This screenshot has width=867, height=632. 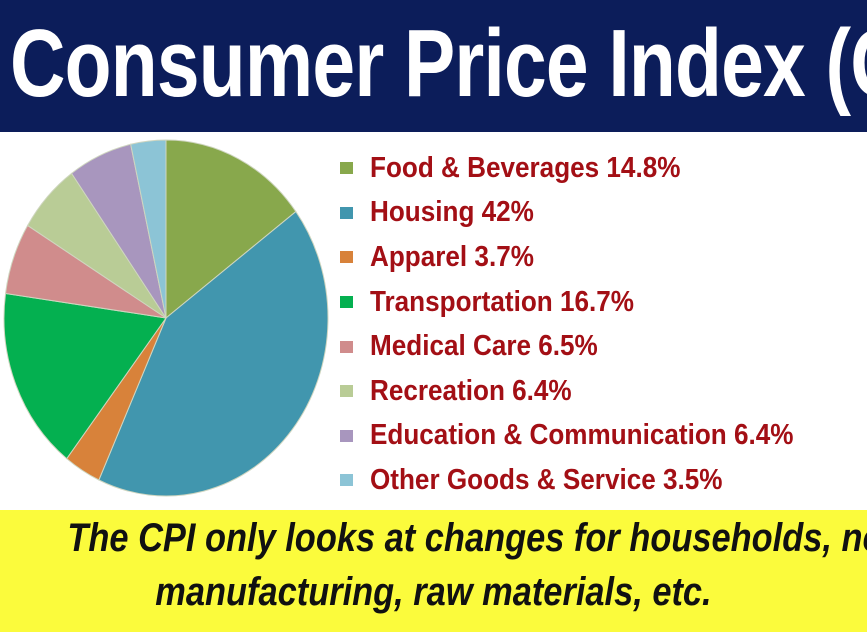 I want to click on legend-item: Recreation 6.4%, so click(x=590, y=391).